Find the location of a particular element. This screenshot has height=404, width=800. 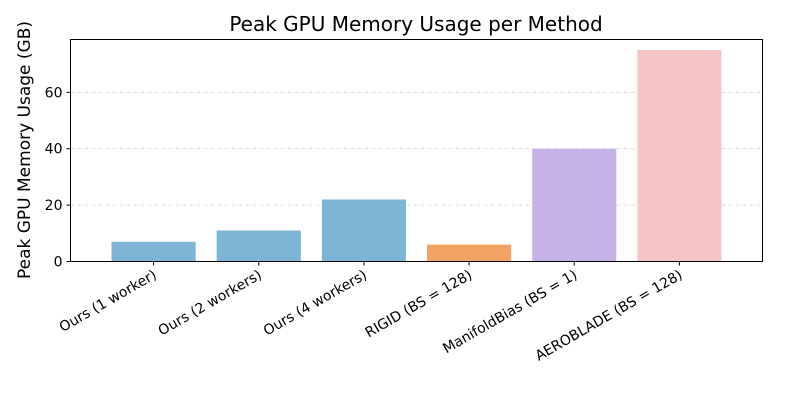

y-tick-label: 40 is located at coordinates (54, 150).